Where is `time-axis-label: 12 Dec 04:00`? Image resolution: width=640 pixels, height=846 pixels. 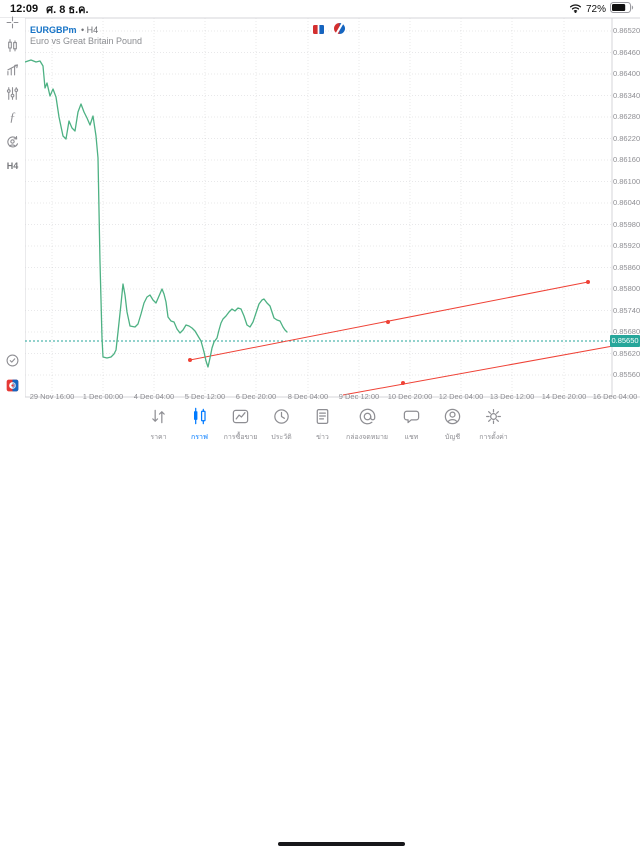
time-axis-label: 12 Dec 04:00 is located at coordinates (461, 396).